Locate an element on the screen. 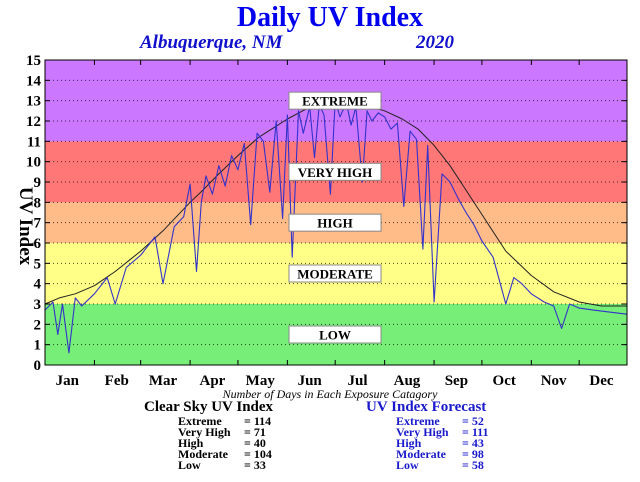 The image size is (640, 482). x-tick-label: Aug is located at coordinates (407, 381).